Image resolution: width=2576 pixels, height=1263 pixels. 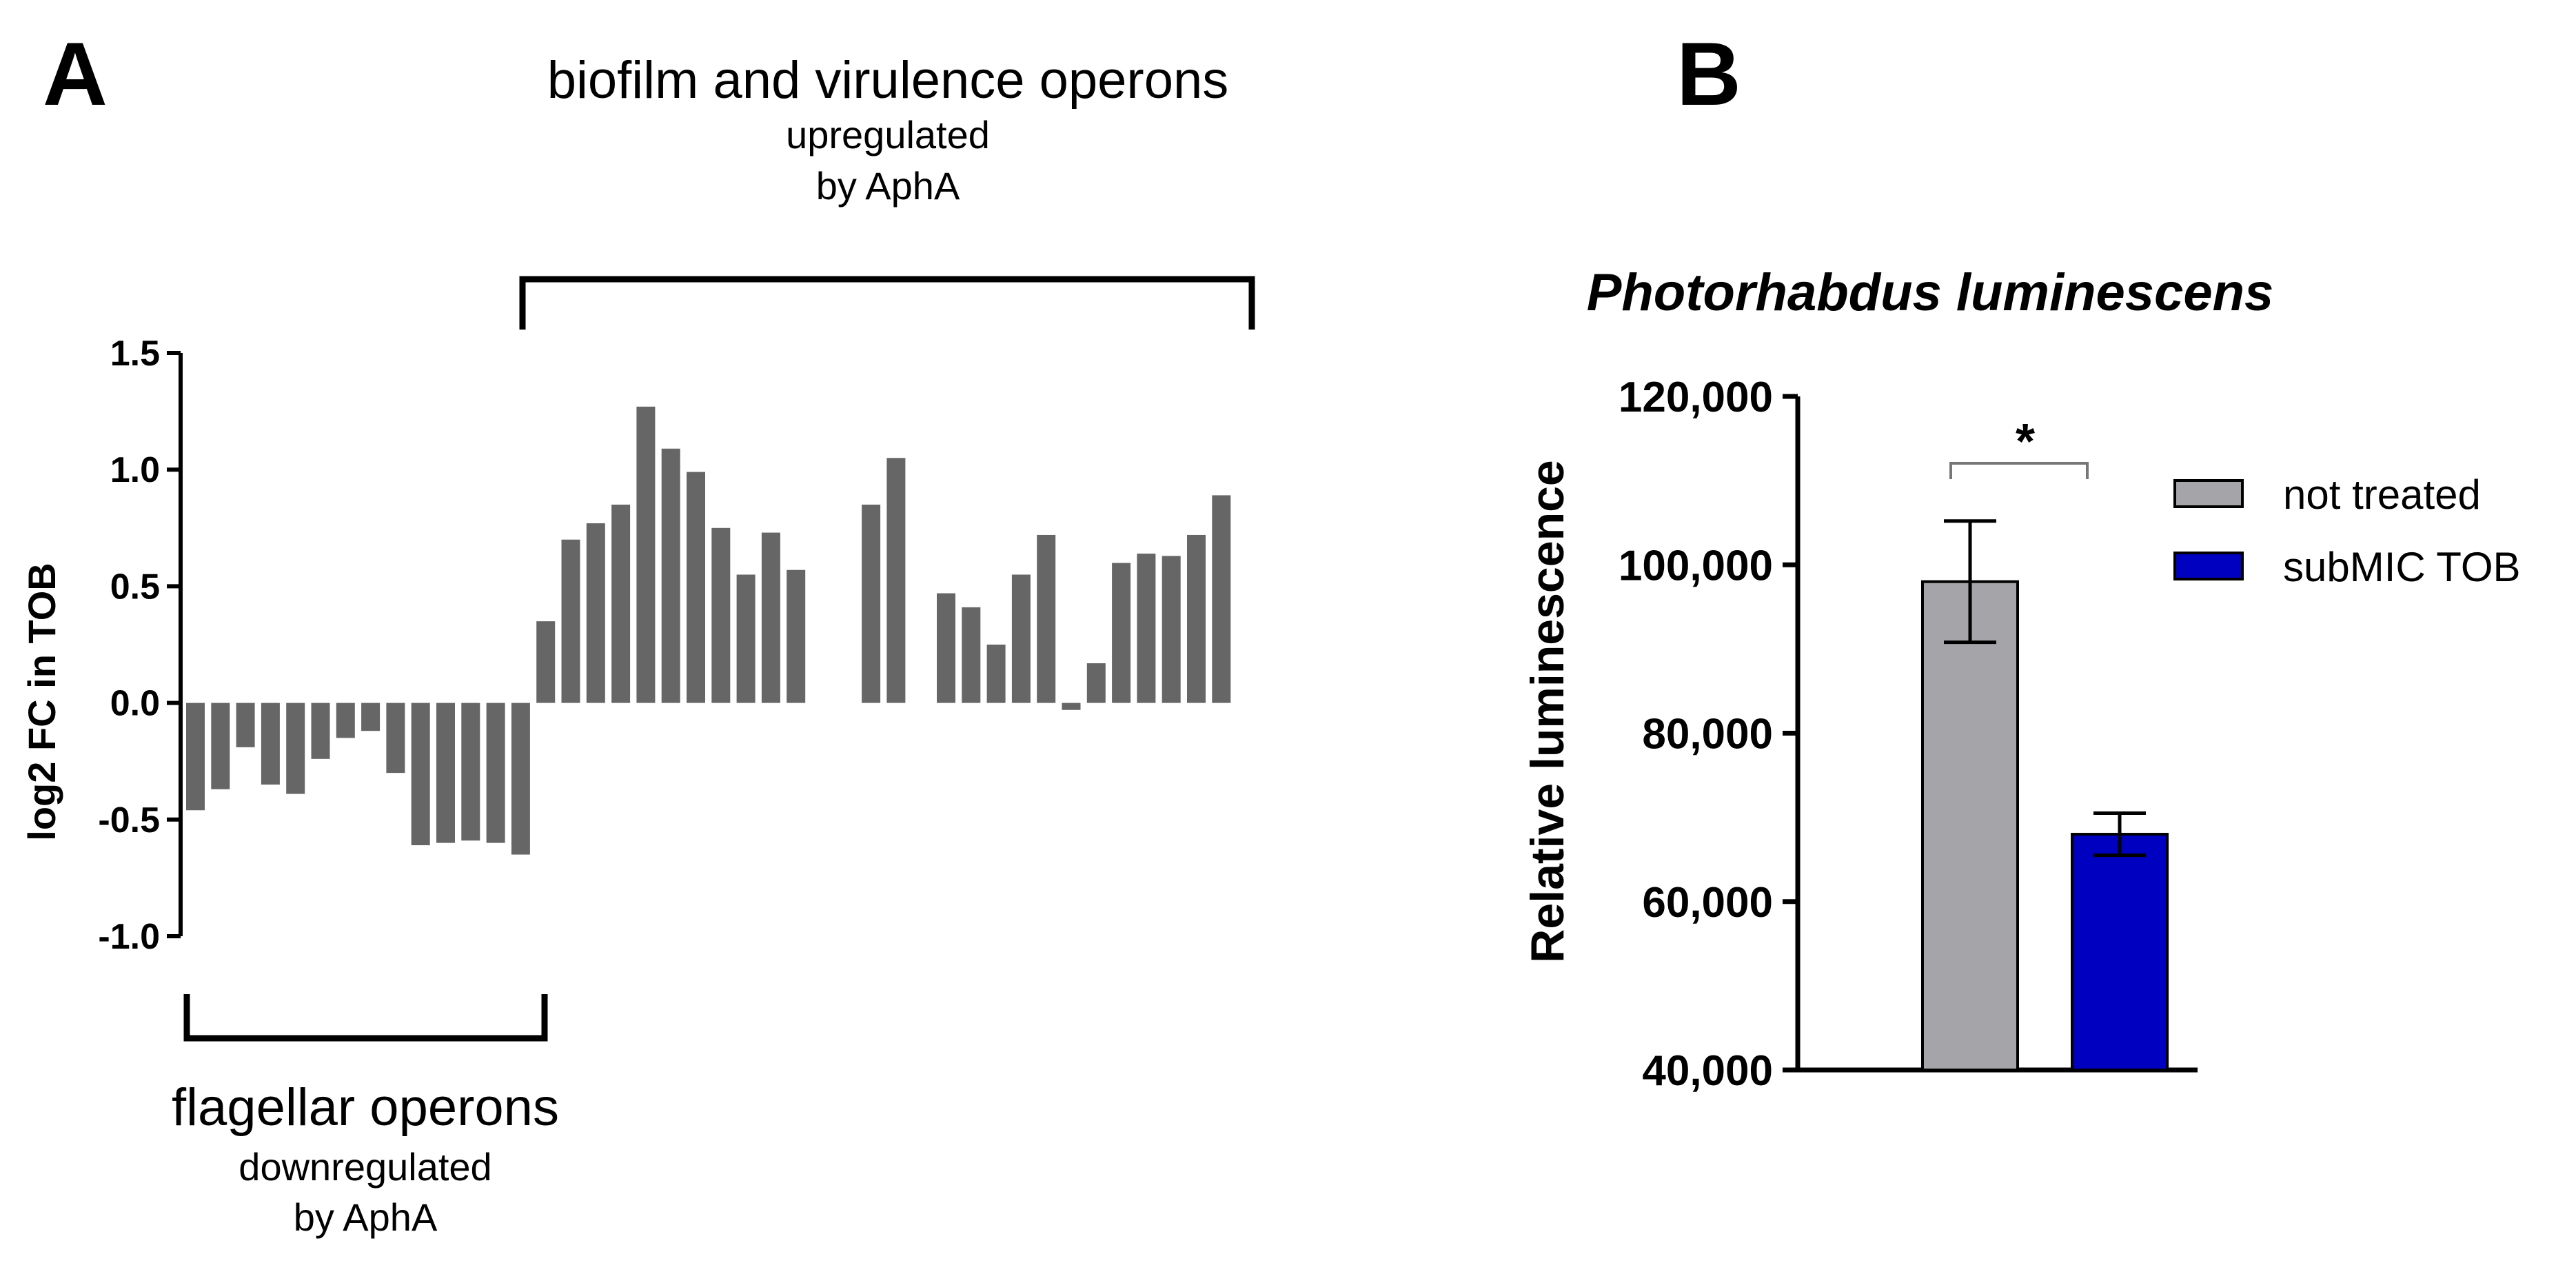 I want to click on panel-b-y-tick-label: 60,000, so click(x=1707, y=903).